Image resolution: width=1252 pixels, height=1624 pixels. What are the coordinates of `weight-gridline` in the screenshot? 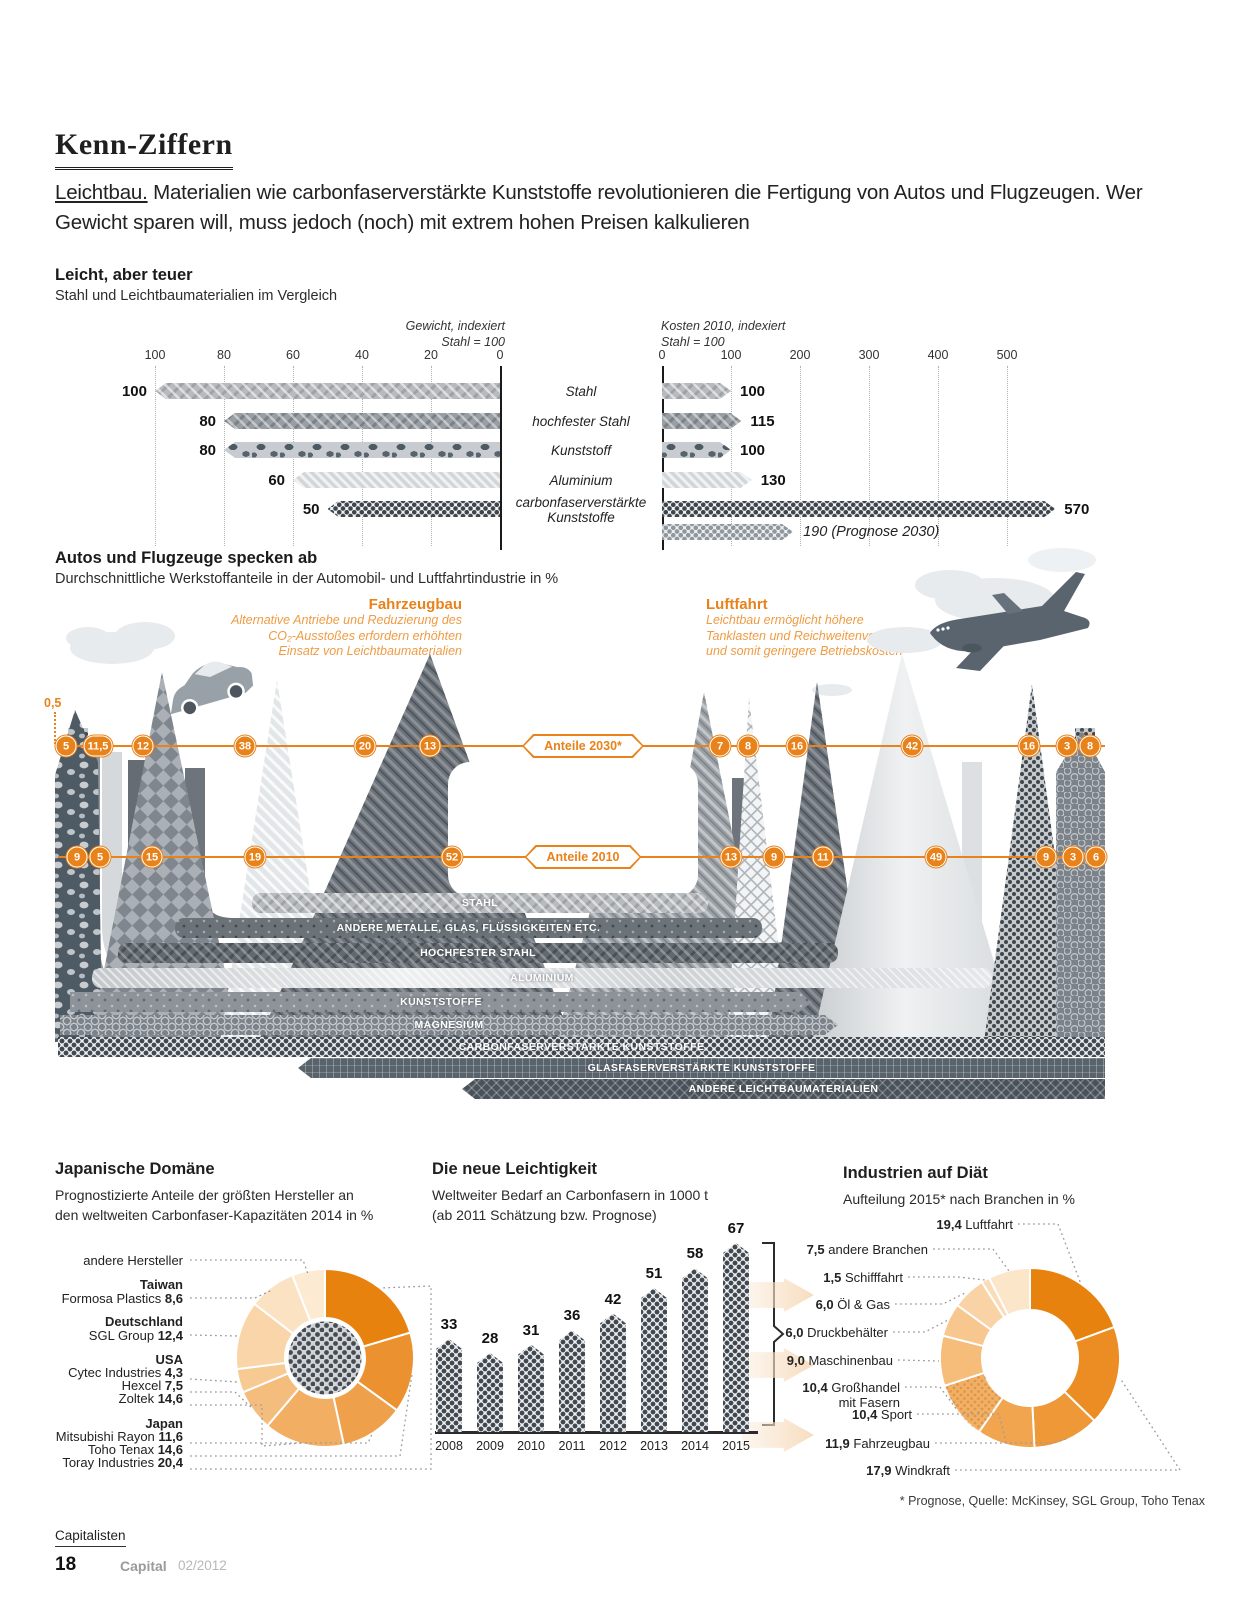 It's located at (155, 456).